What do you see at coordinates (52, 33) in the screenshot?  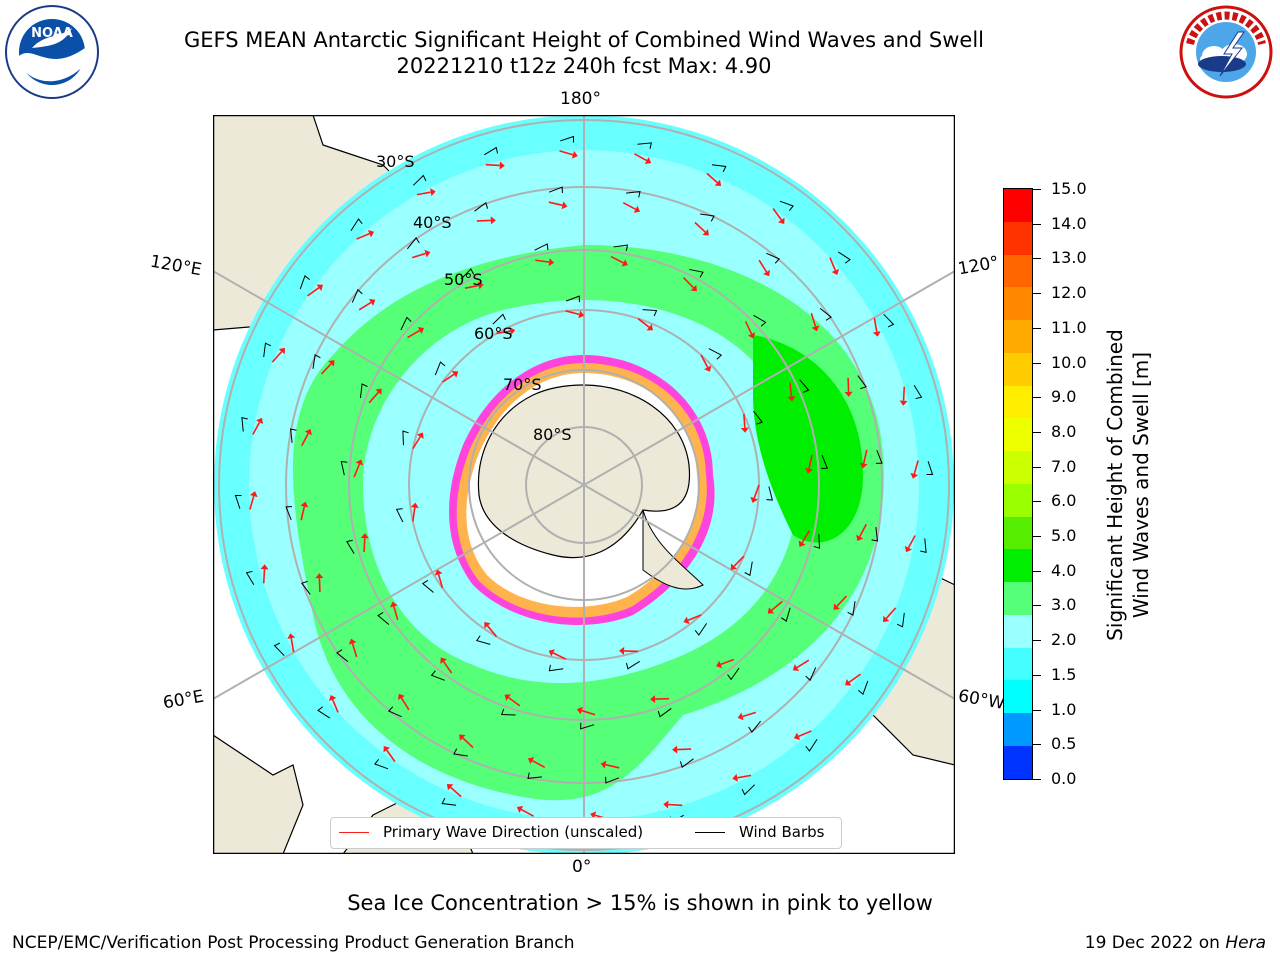 I see `svg-text: NOAA` at bounding box center [52, 33].